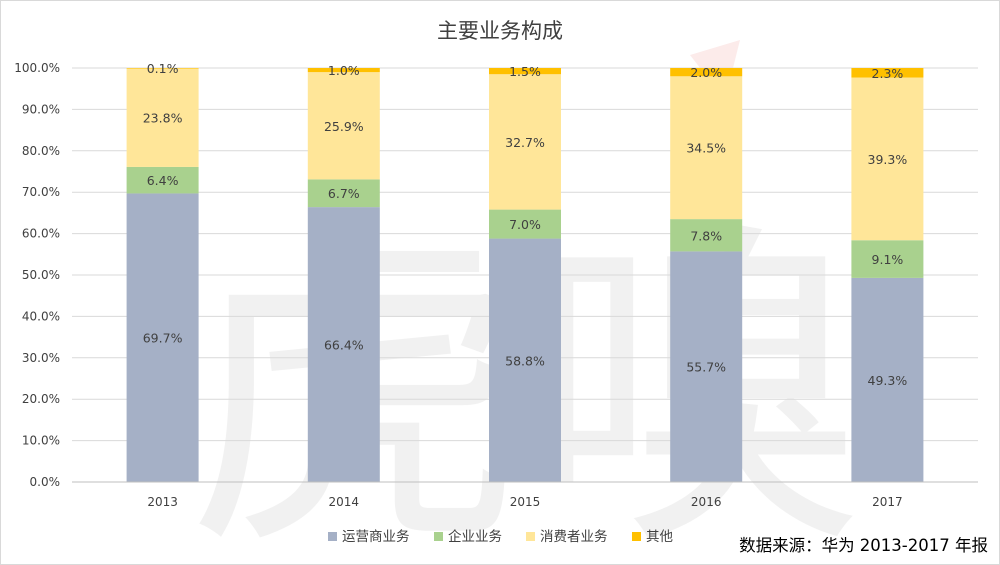  I want to click on y-tick-label: 30.0%, so click(41, 358).